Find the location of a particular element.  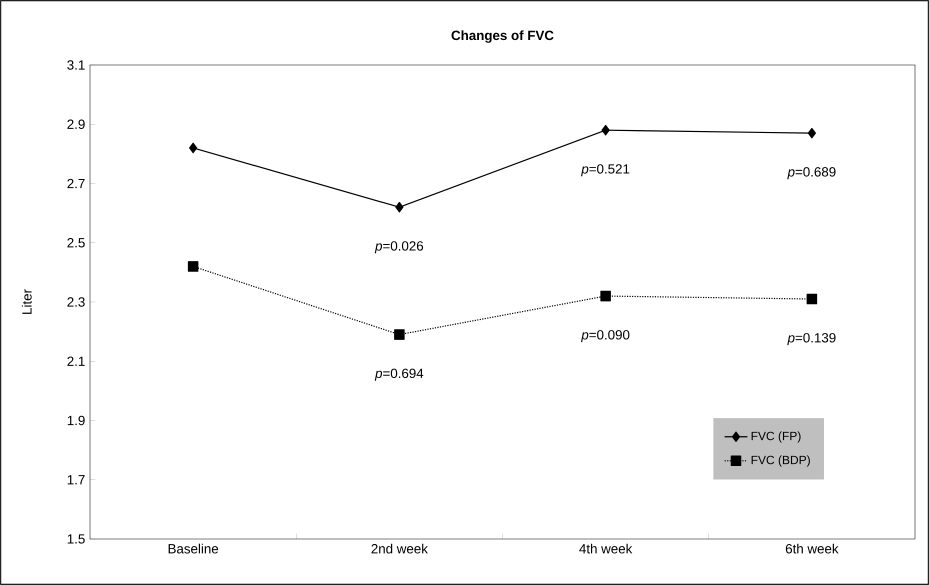

x-tick-label: 6th week is located at coordinates (812, 549).